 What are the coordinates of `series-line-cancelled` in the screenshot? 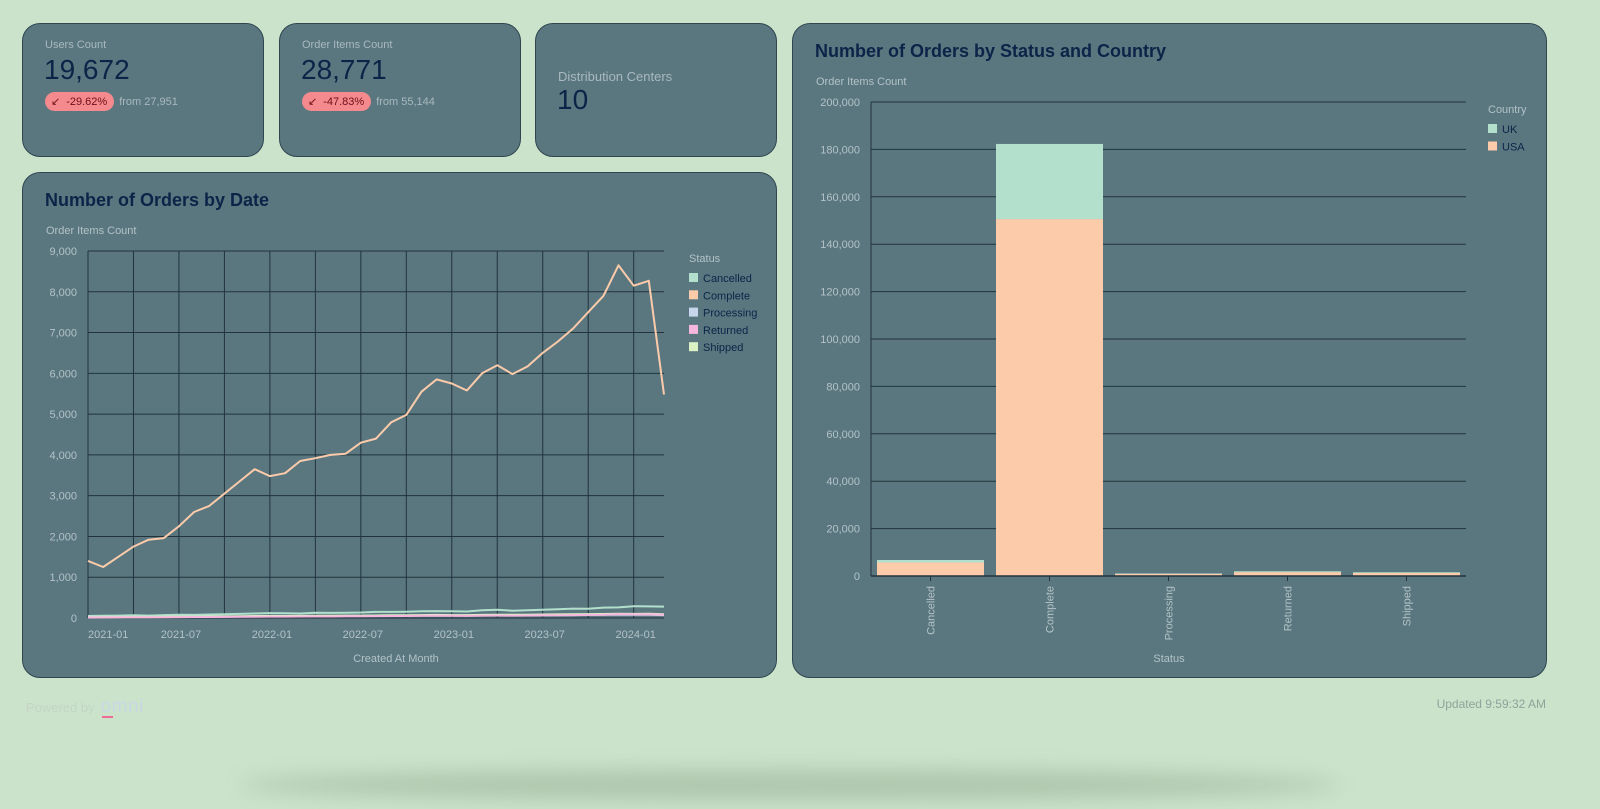 It's located at (376, 611).